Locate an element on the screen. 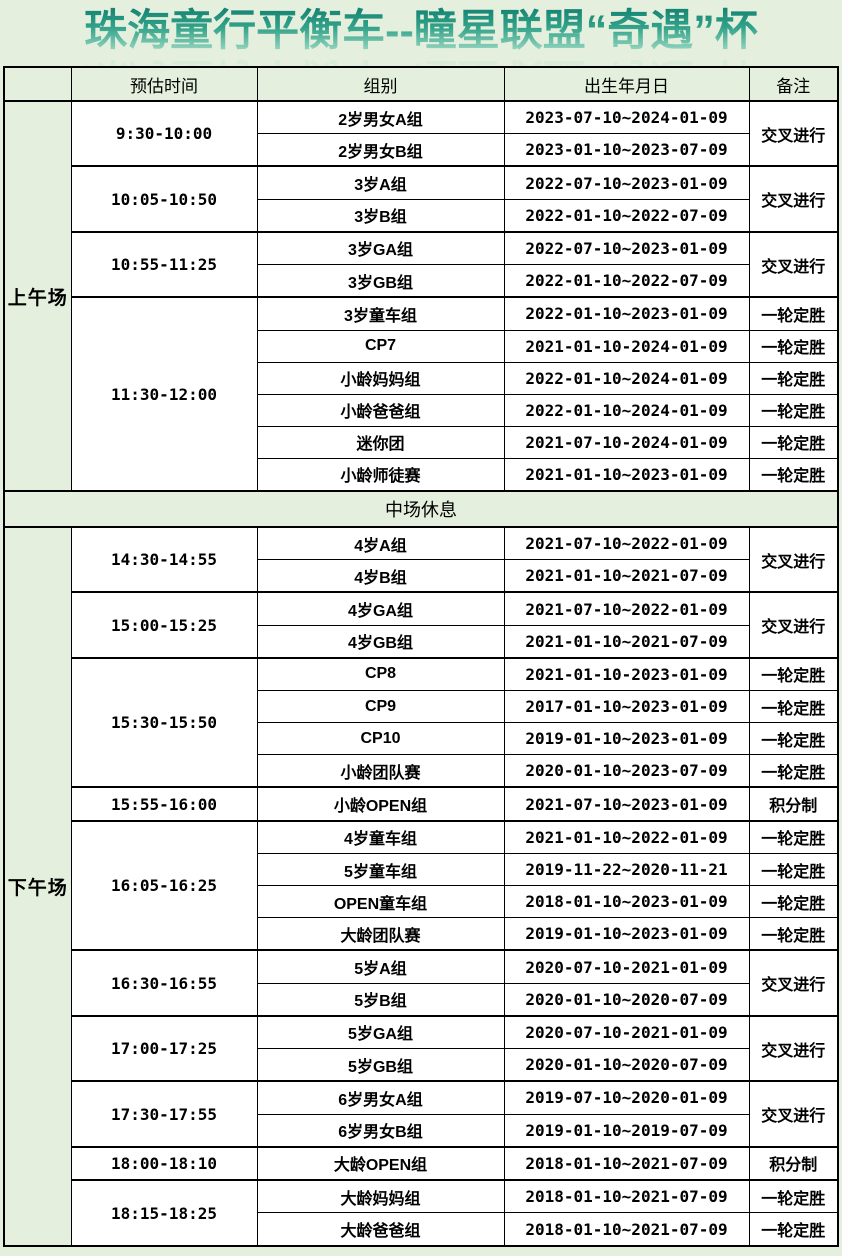  header-row: 预估时间 组别 出生年月日 备注 is located at coordinates (421, 84).